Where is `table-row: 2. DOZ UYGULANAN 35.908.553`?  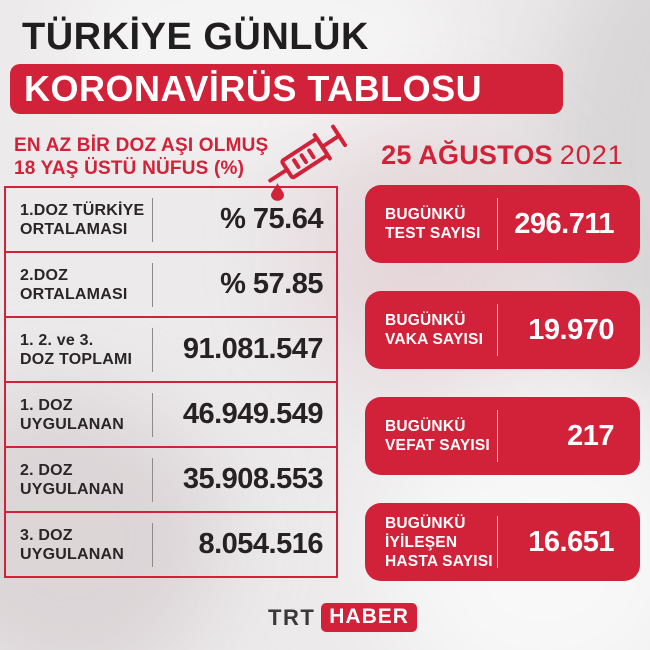 table-row: 2. DOZ UYGULANAN 35.908.553 is located at coordinates (171, 480).